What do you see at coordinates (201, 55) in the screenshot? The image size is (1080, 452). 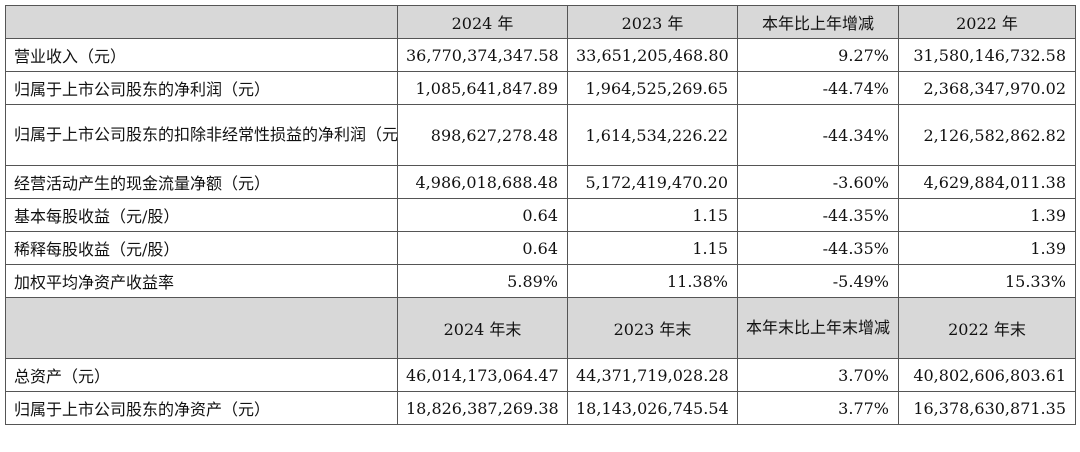 I see `row-label: 营业收入（元）` at bounding box center [201, 55].